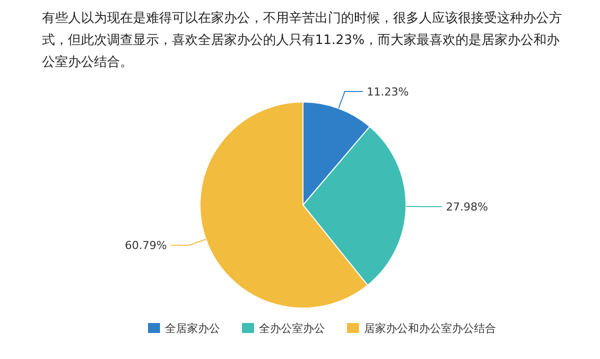 Image resolution: width=600 pixels, height=359 pixels. What do you see at coordinates (430, 328) in the screenshot?
I see `legend-label: 居家办公和办公室办公结合` at bounding box center [430, 328].